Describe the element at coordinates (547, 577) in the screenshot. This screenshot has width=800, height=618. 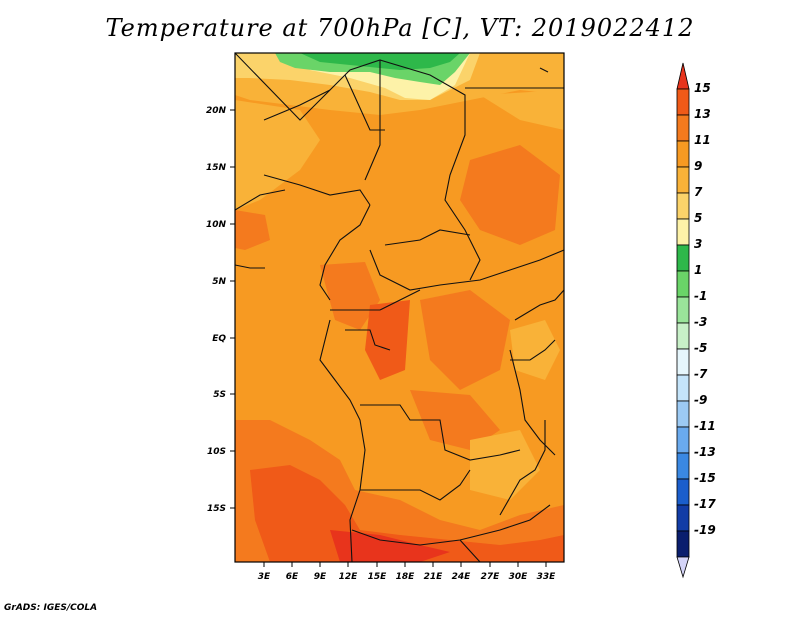
I see `lon-label: 33E` at that location.